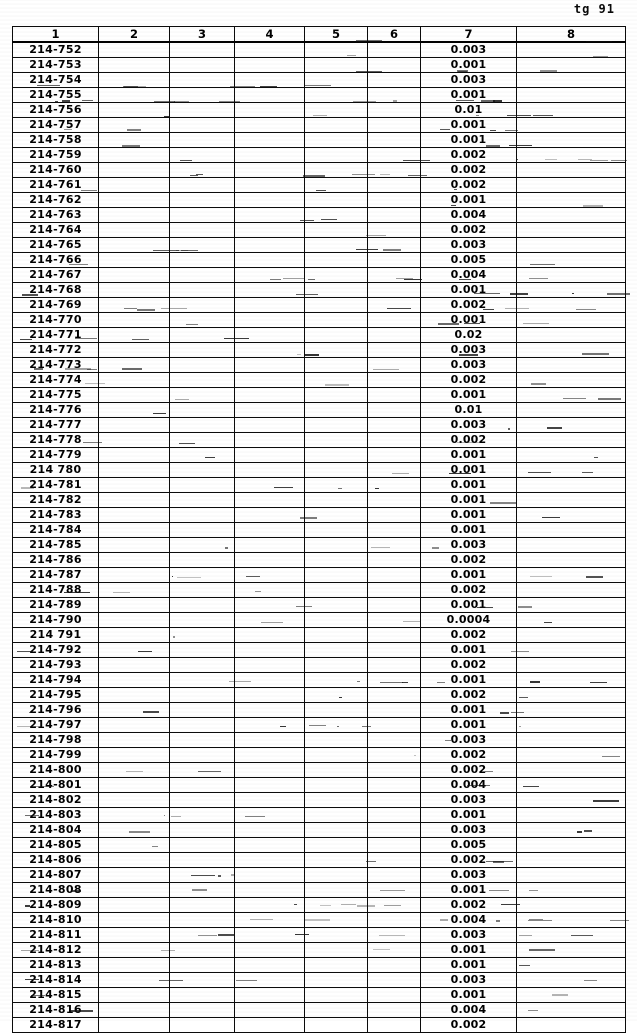 This screenshot has height=1033, width=637. I want to click on table-row: 214-790 0.0004, so click(319, 620).